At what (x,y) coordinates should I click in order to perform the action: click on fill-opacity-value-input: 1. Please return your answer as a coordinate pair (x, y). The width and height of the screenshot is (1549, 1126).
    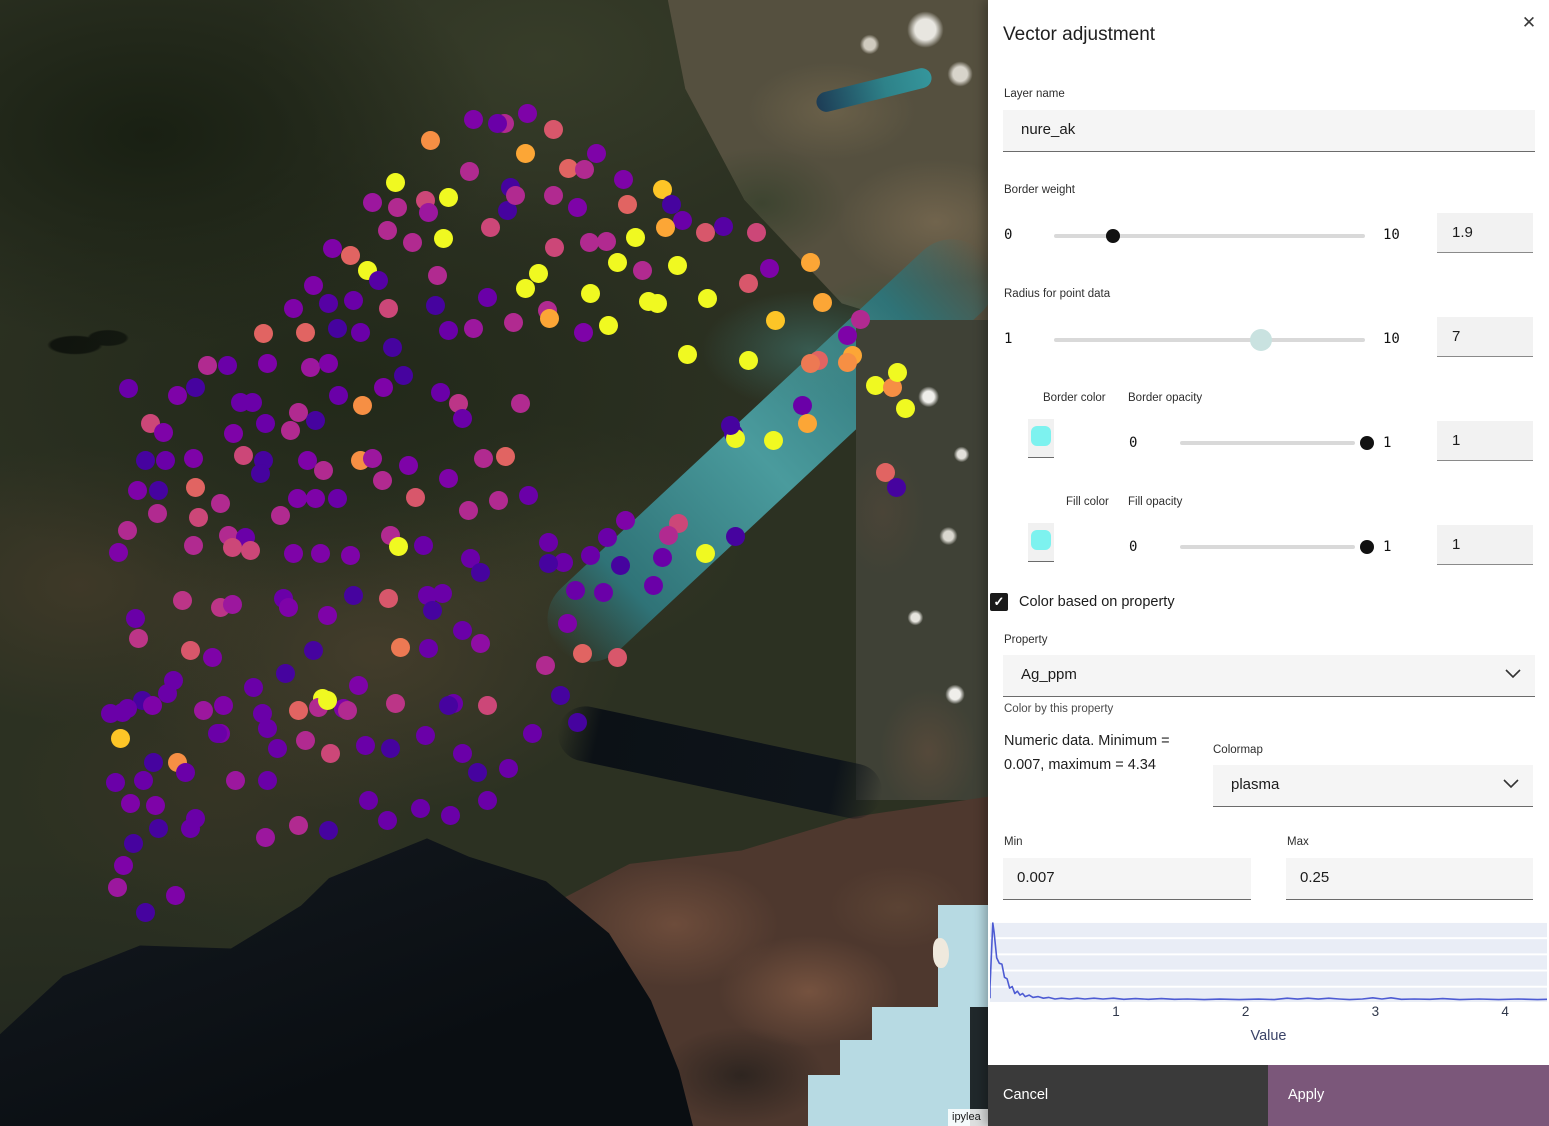
    Looking at the image, I should click on (1485, 545).